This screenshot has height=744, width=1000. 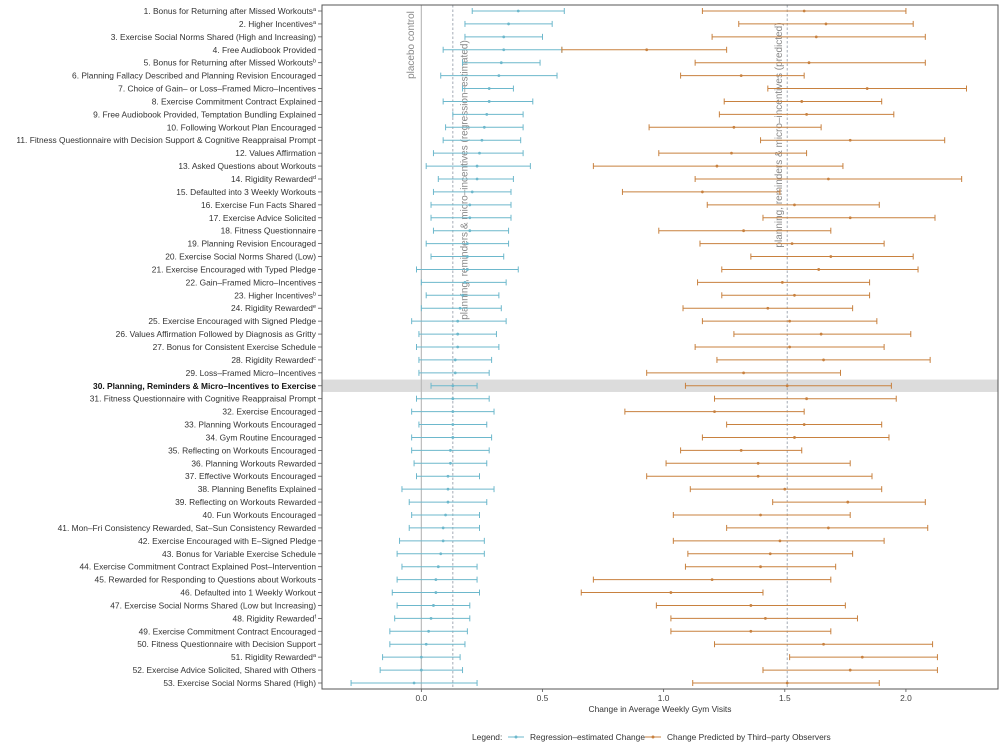 What do you see at coordinates (242, 127) in the screenshot?
I see `row-label-text: 10. Following Workout Plan Encouraged` at bounding box center [242, 127].